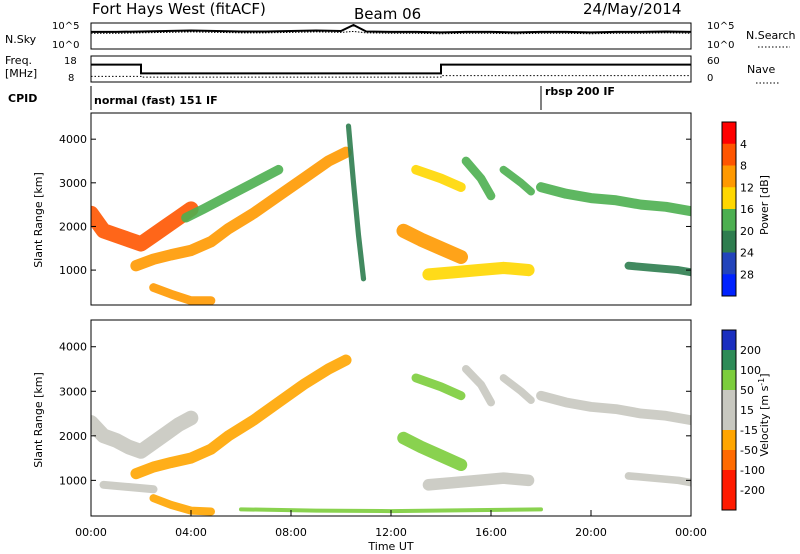 This screenshot has width=800, height=554. I want to click on date-label: 24/May/2014, so click(632, 9).